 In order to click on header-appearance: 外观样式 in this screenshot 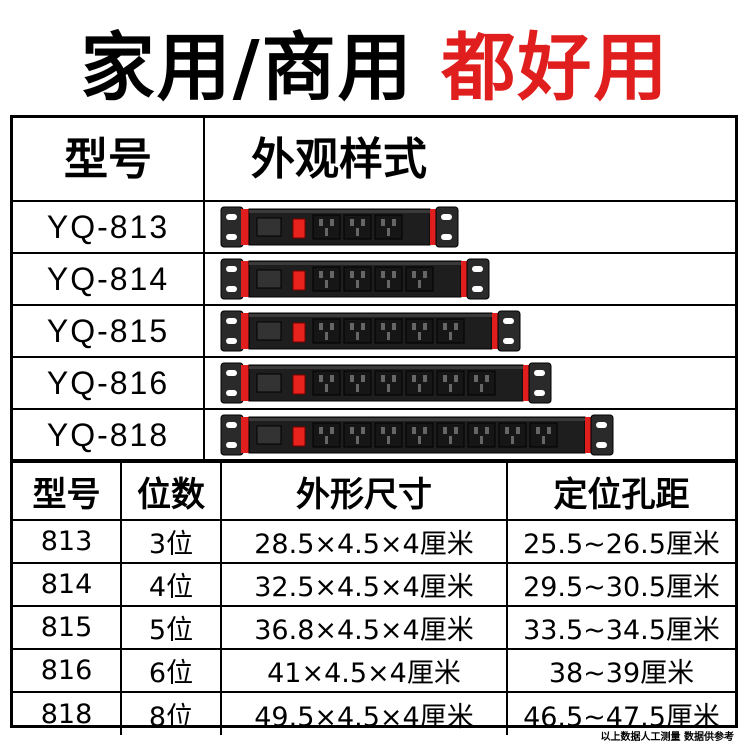, I will do `click(339, 159)`.